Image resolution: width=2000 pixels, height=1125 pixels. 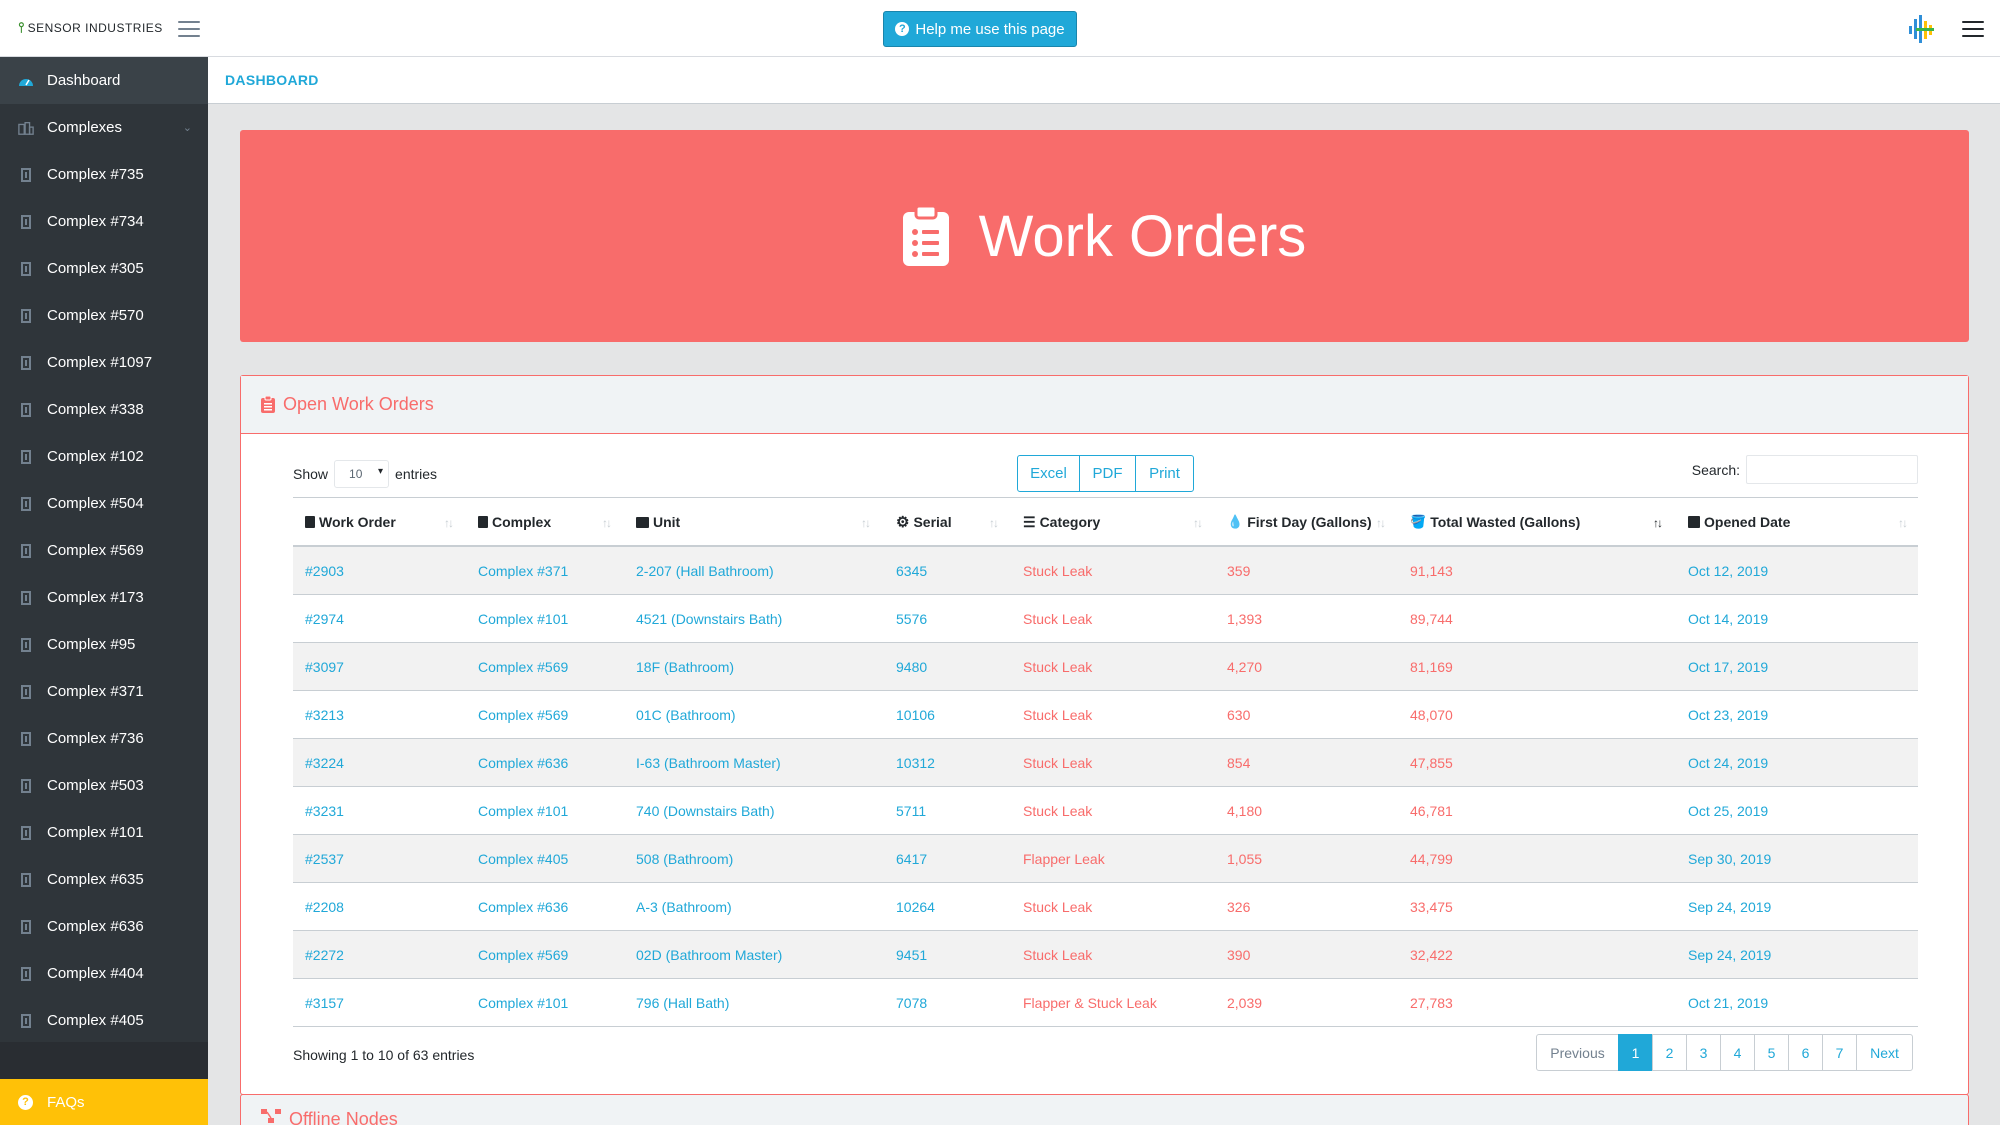 I want to click on sidebar-item-complex: Complex #404, so click(x=104, y=973).